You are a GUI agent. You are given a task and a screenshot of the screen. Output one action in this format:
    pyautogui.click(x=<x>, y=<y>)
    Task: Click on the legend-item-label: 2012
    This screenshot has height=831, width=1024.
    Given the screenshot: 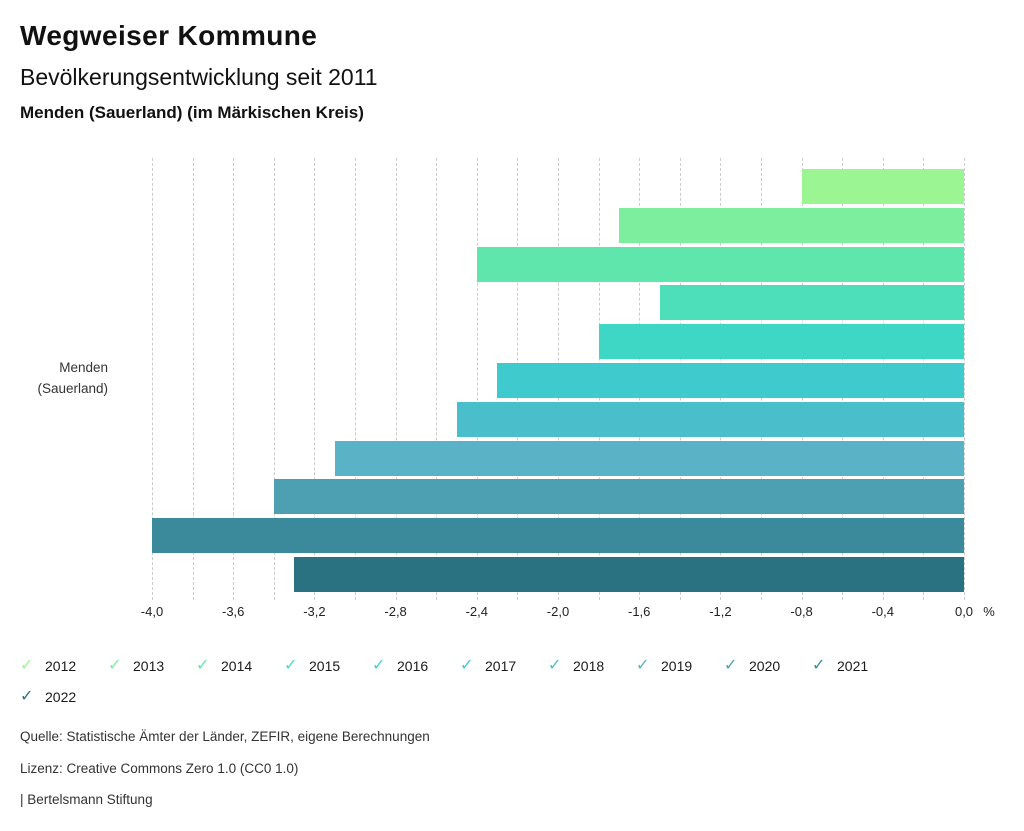 What is the action you would take?
    pyautogui.click(x=61, y=666)
    